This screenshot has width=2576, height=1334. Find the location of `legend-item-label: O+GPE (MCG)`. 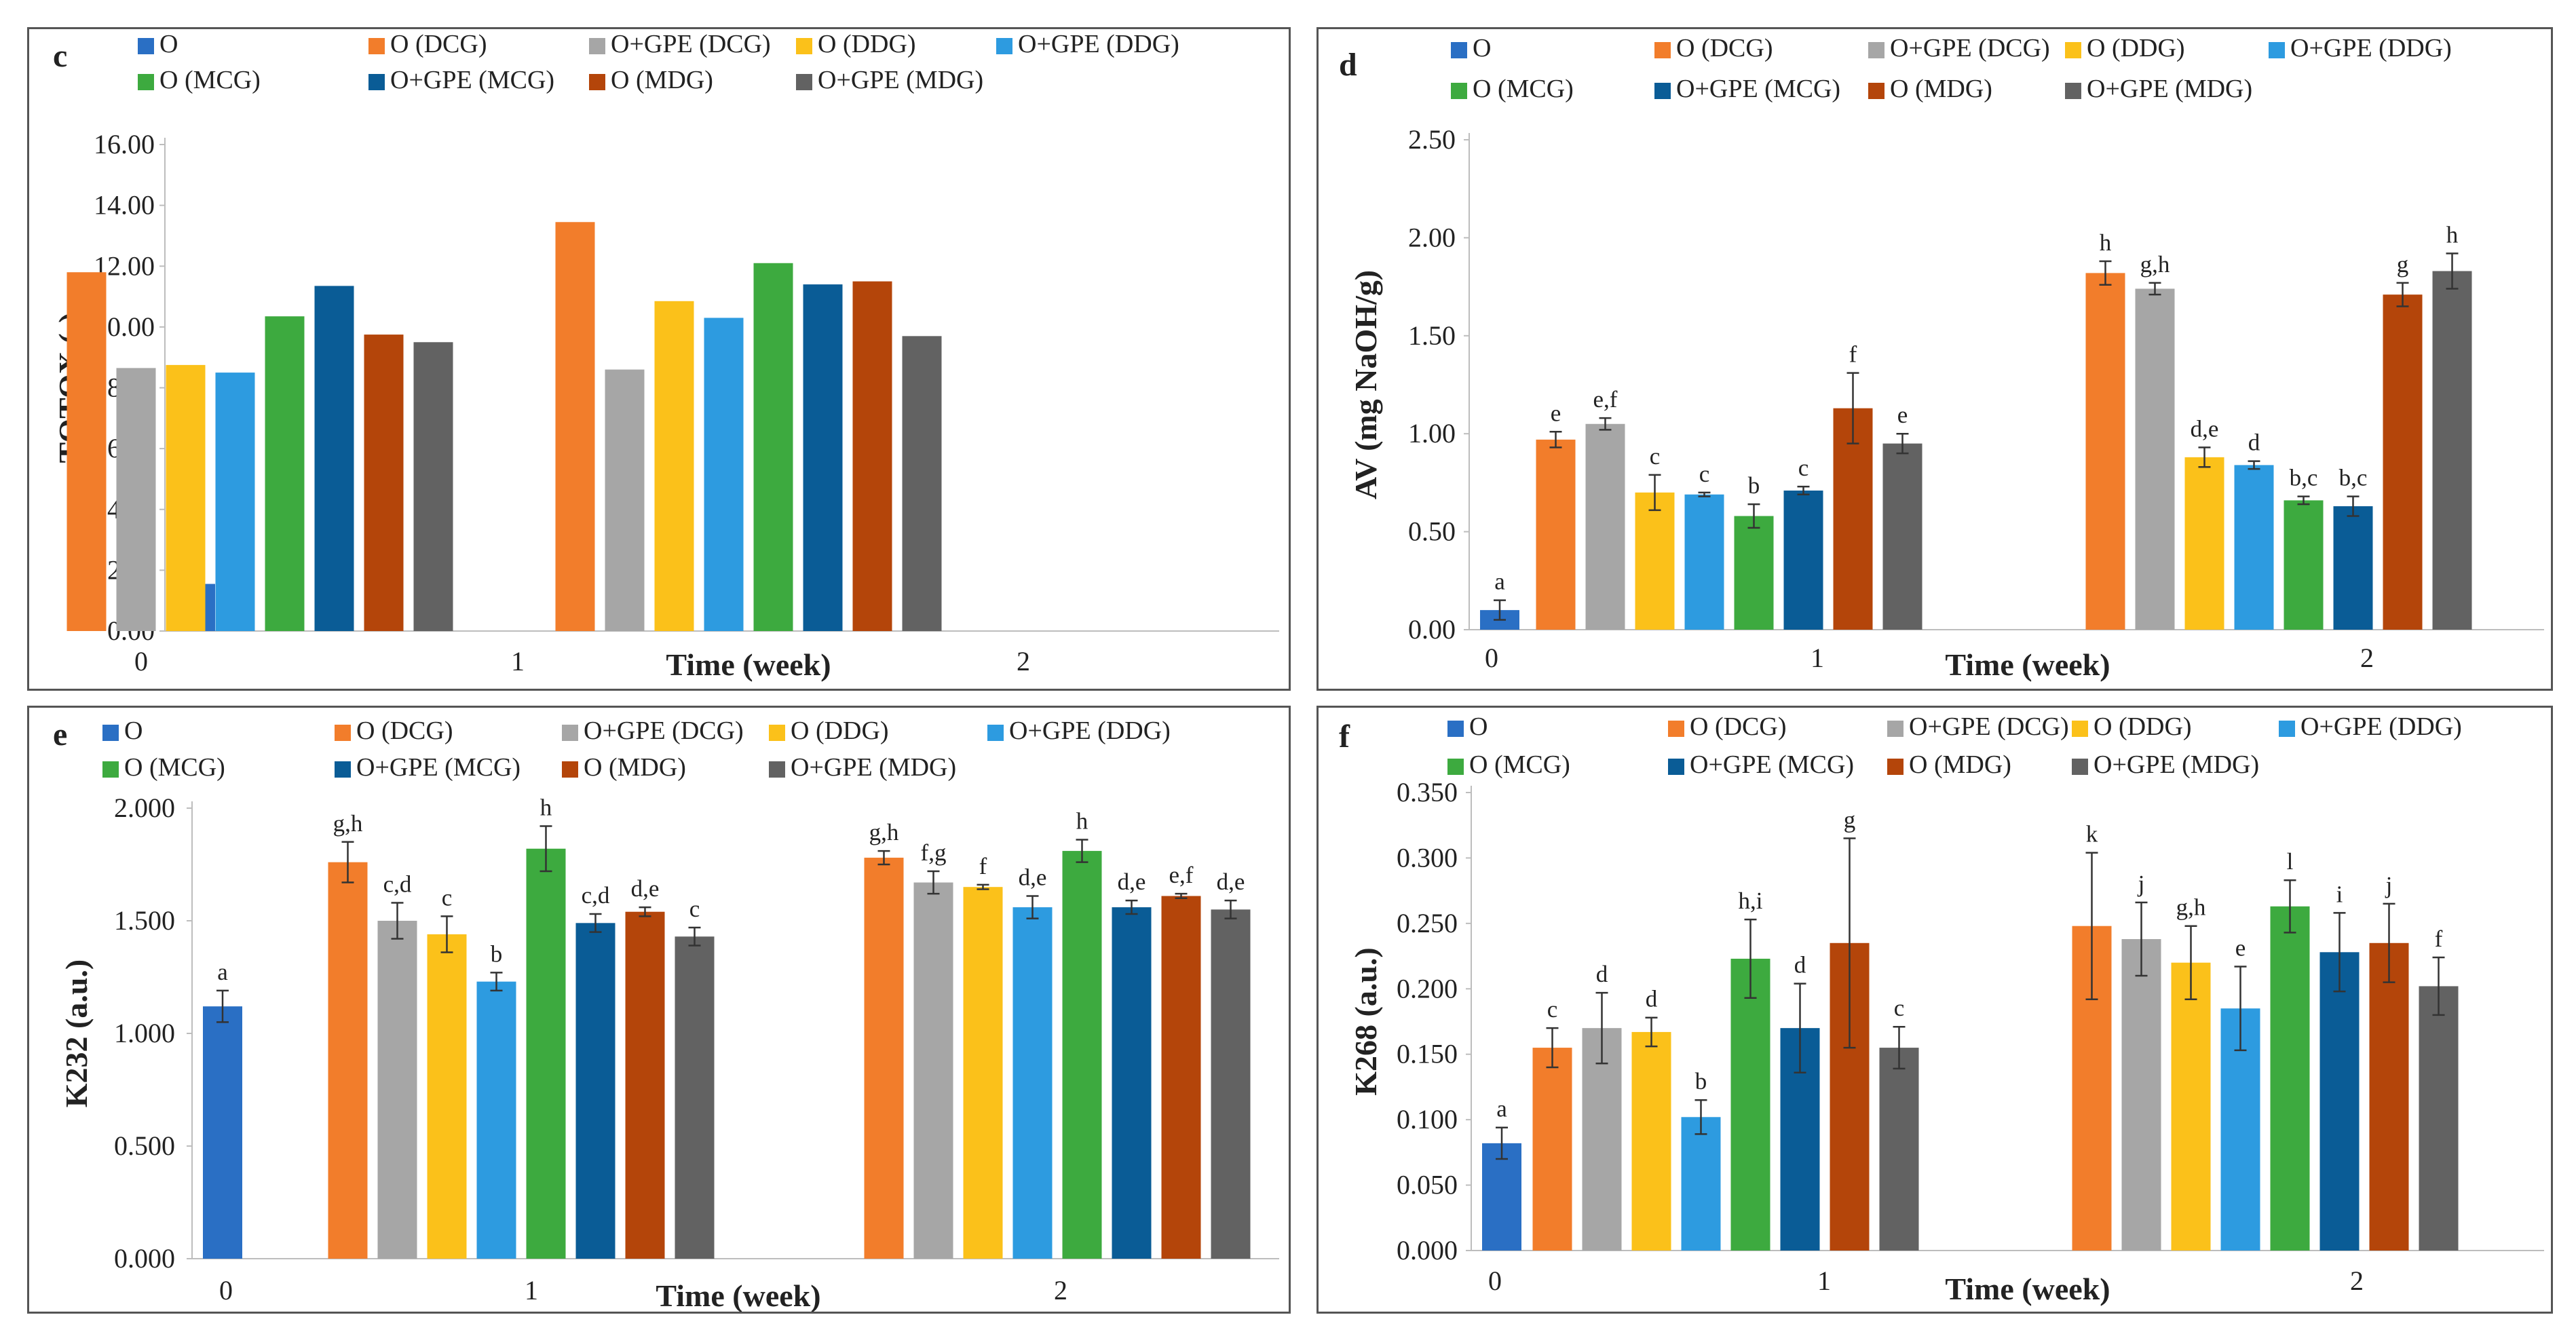

legend-item-label: O+GPE (MCG) is located at coordinates (1758, 89).